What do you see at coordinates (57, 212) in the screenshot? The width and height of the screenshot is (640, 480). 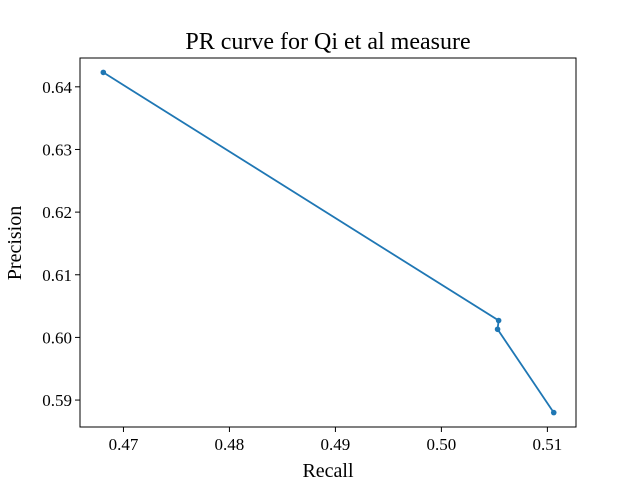 I see `y-tick-label: 0.62` at bounding box center [57, 212].